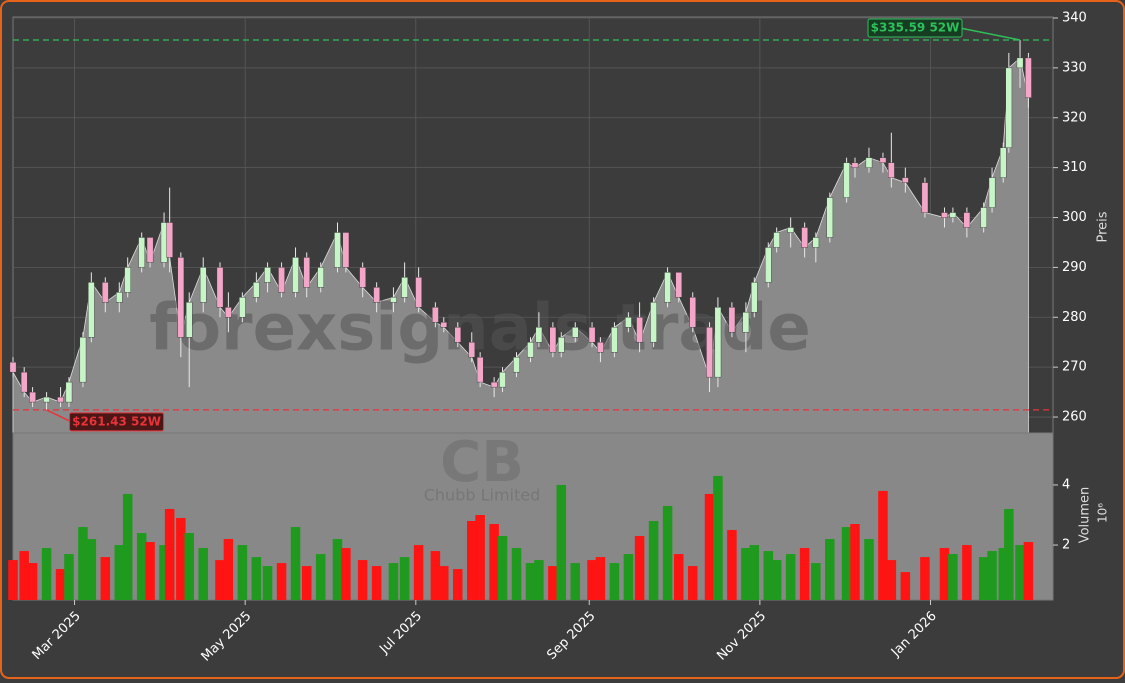 This screenshot has height=683, width=1125. Describe the element at coordinates (1074, 17) in the screenshot. I see `y-tick-label: 340` at that location.